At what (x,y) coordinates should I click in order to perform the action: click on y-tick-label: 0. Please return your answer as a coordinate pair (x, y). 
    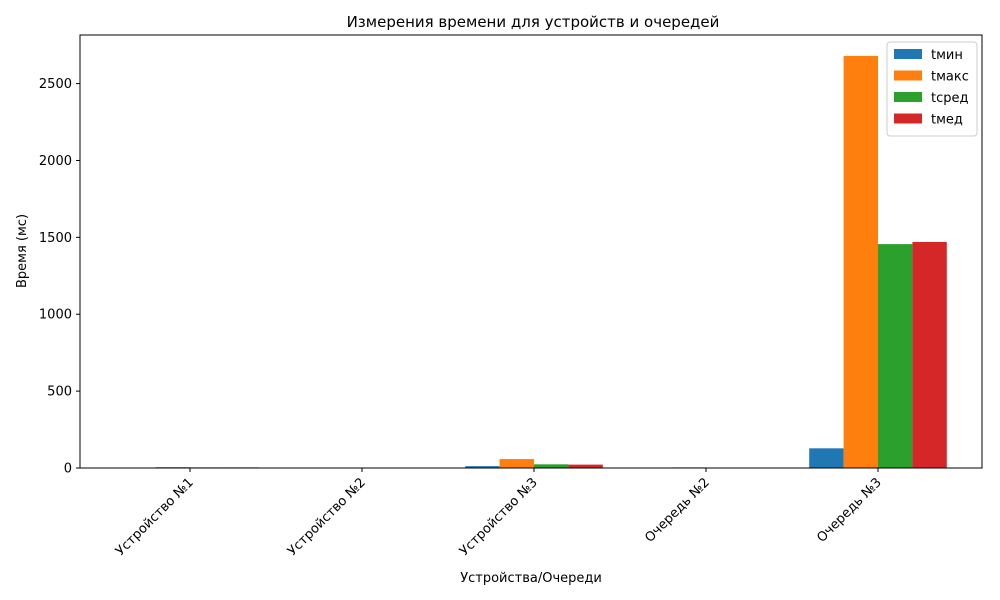
    Looking at the image, I should click on (68, 469).